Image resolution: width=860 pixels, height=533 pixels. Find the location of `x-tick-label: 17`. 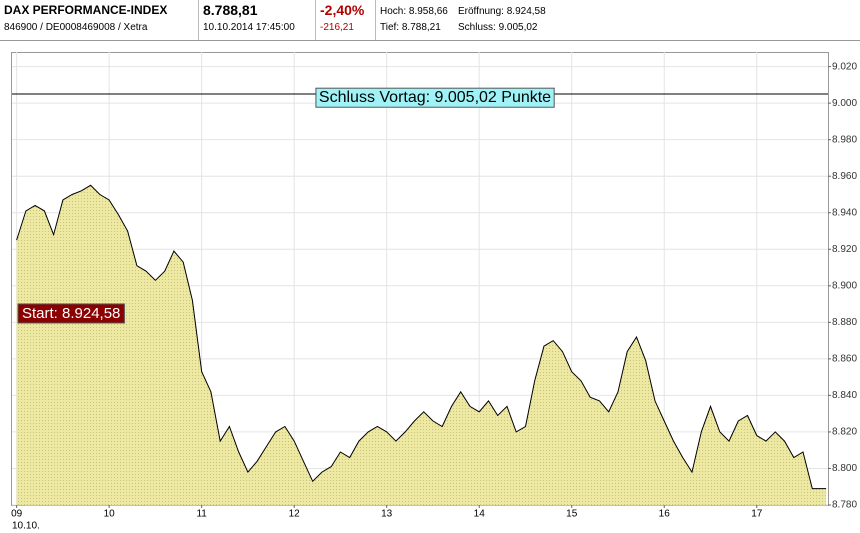

x-tick-label: 17 is located at coordinates (757, 514).